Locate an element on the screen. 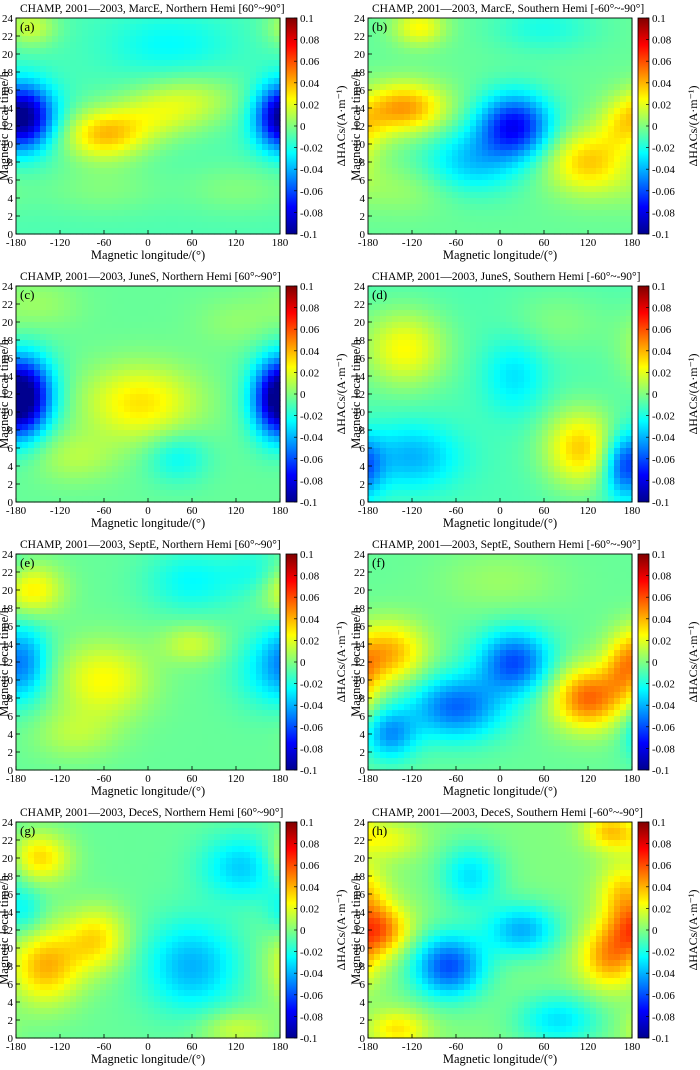 This screenshot has height=1070, width=700. x-tick-label: 60 is located at coordinates (193, 243).